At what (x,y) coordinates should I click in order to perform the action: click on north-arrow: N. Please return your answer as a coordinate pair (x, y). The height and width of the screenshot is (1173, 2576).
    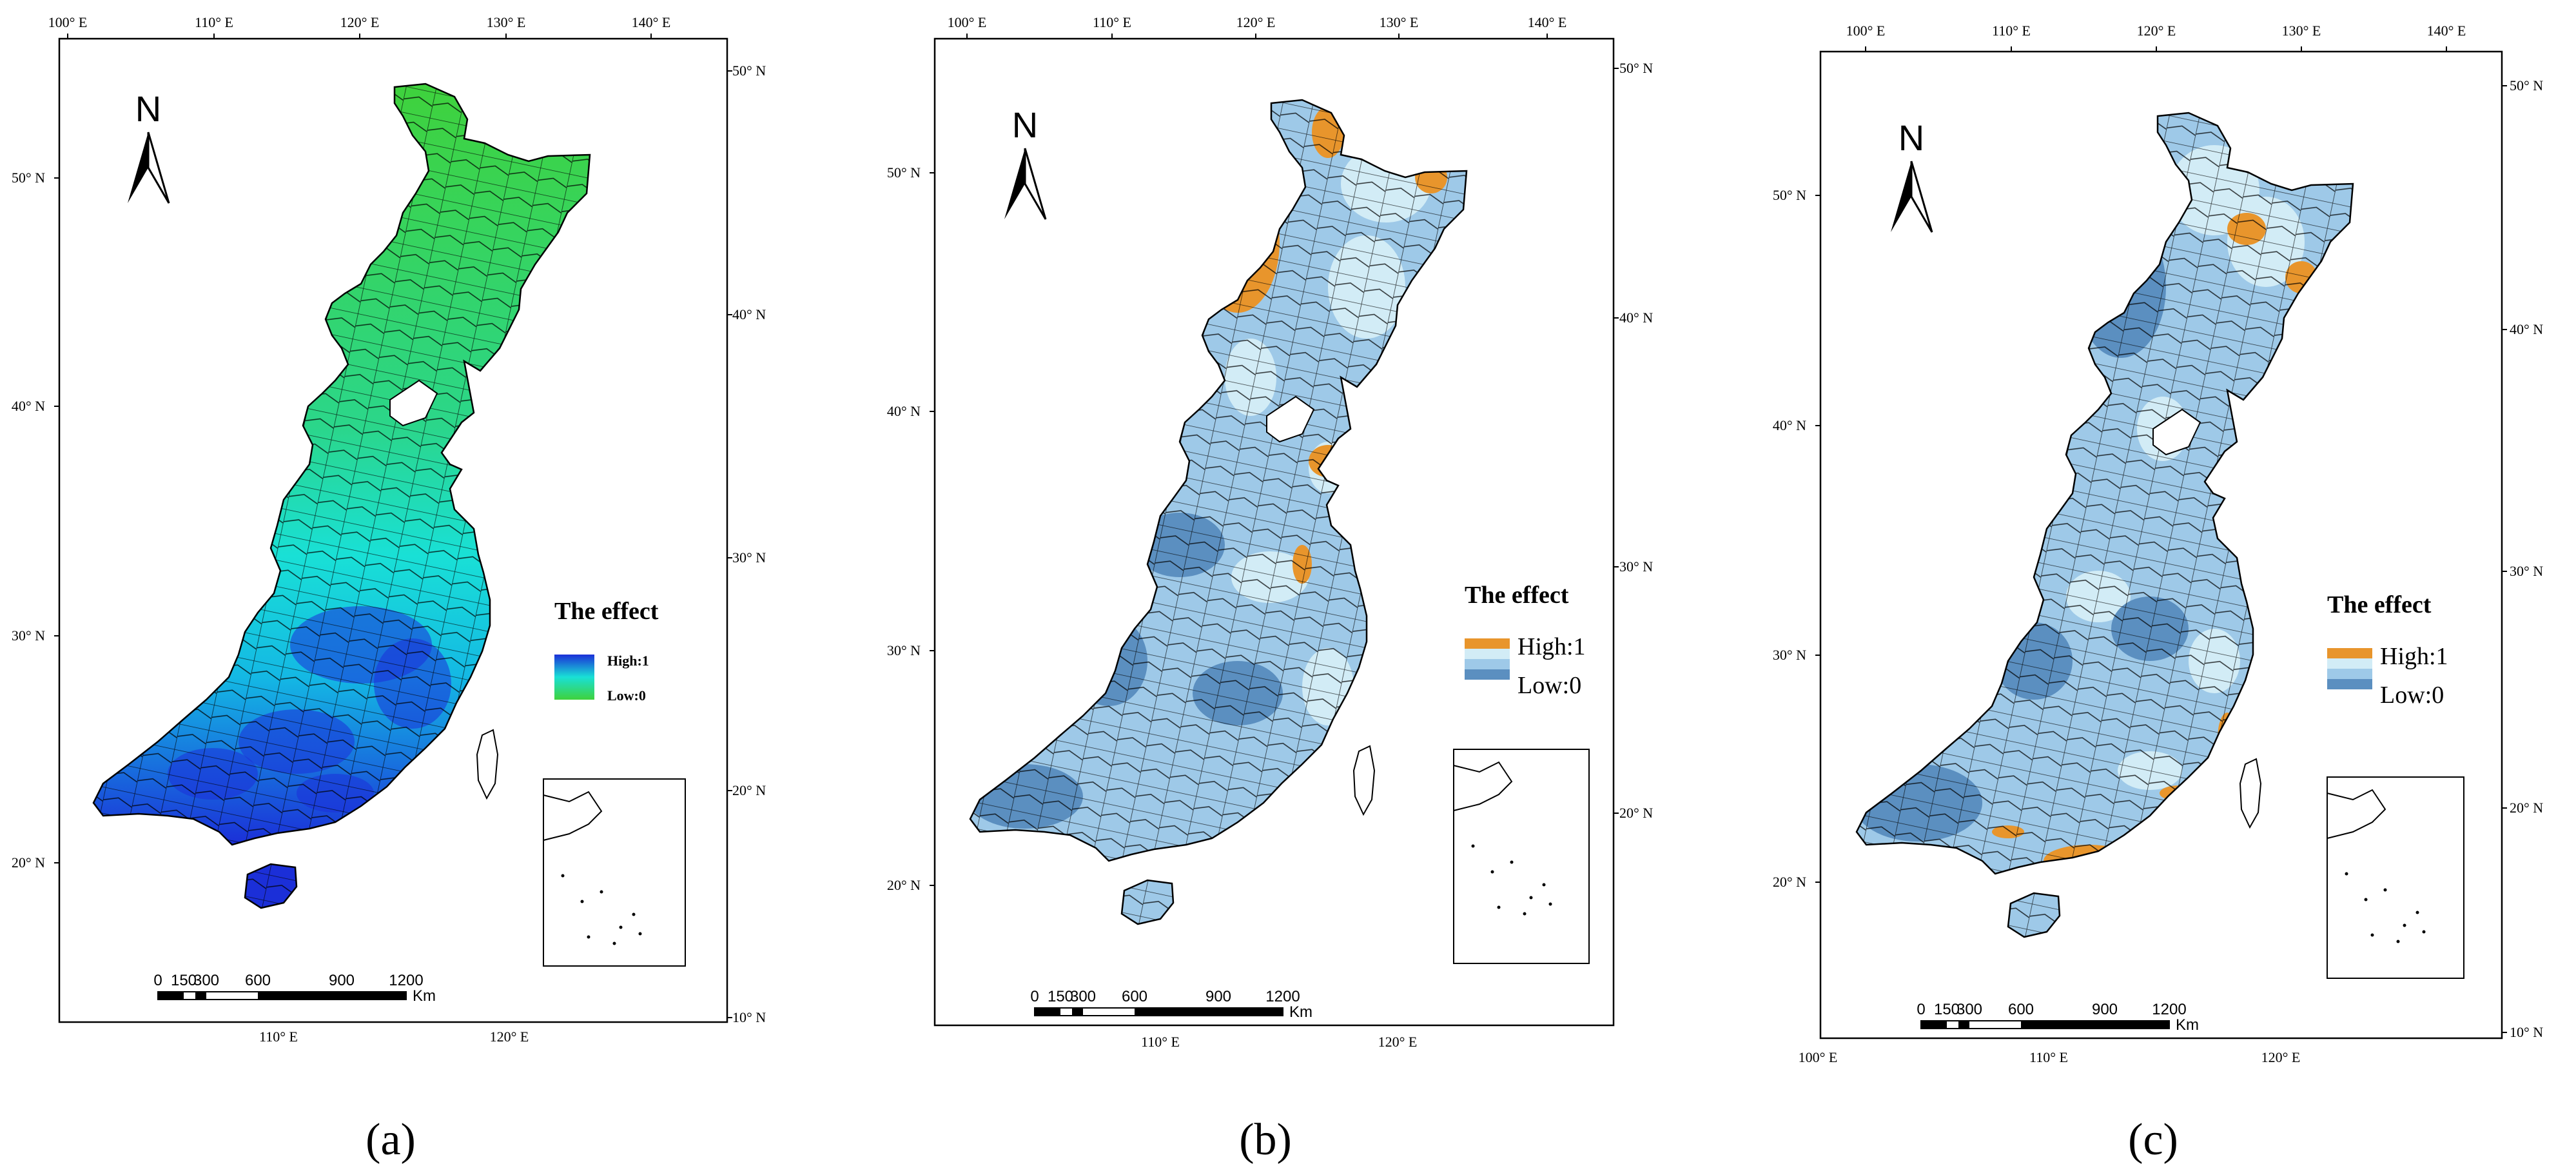
    Looking at the image, I should click on (149, 146).